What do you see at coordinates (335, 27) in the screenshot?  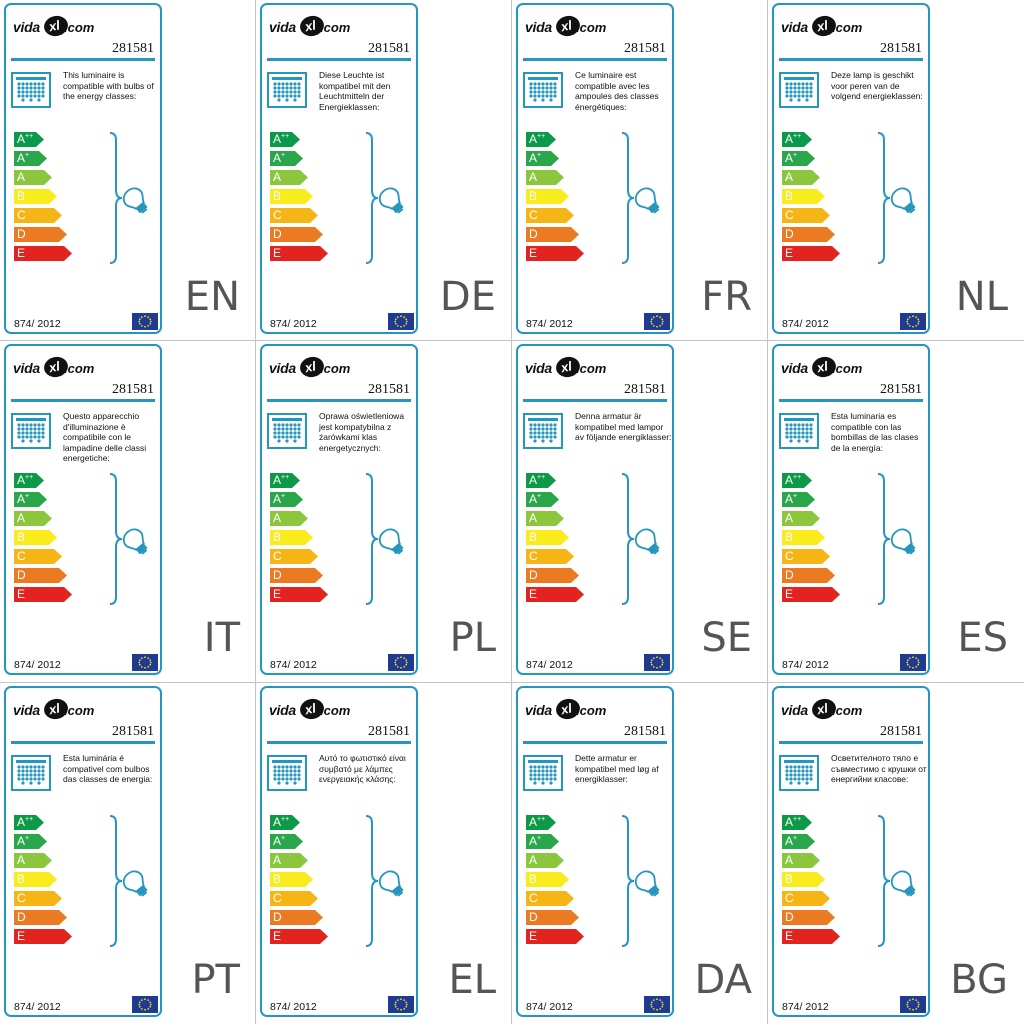 I see `logo-text-com: .com` at bounding box center [335, 27].